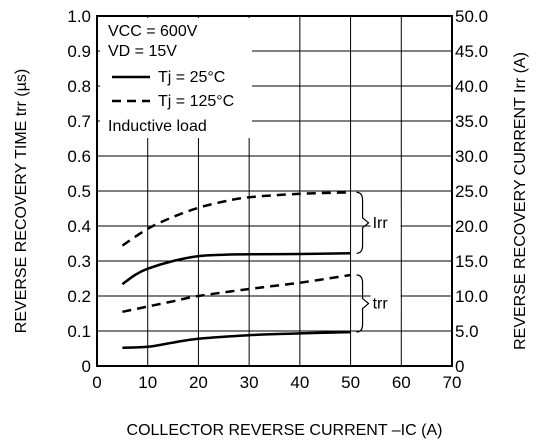  What do you see at coordinates (196, 101) in the screenshot?
I see `legend-entry-125c: Tj = 125°C` at bounding box center [196, 101].